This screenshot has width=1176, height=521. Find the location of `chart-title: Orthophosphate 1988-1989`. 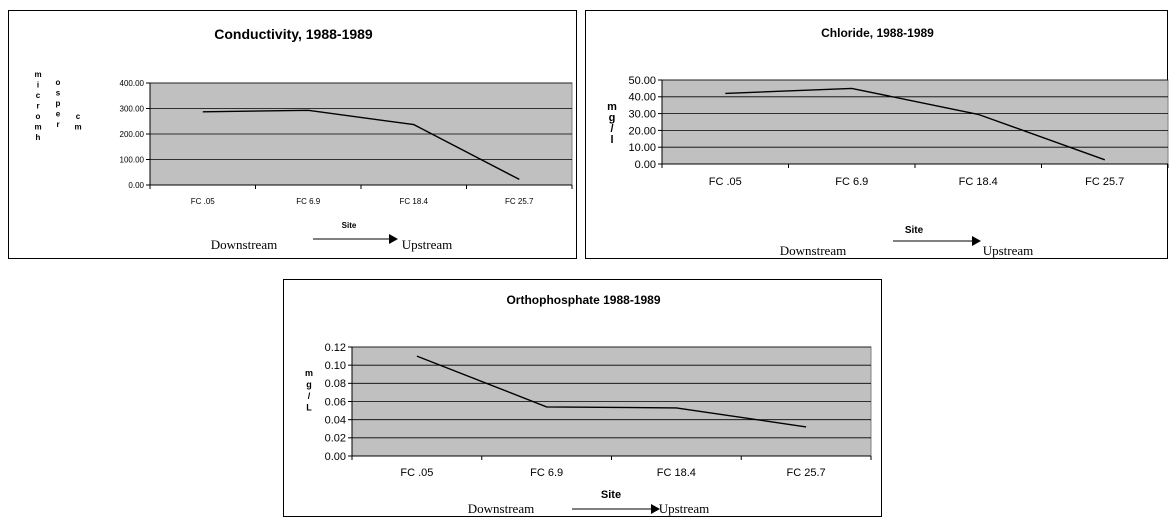

chart-title: Orthophosphate 1988-1989 is located at coordinates (583, 300).